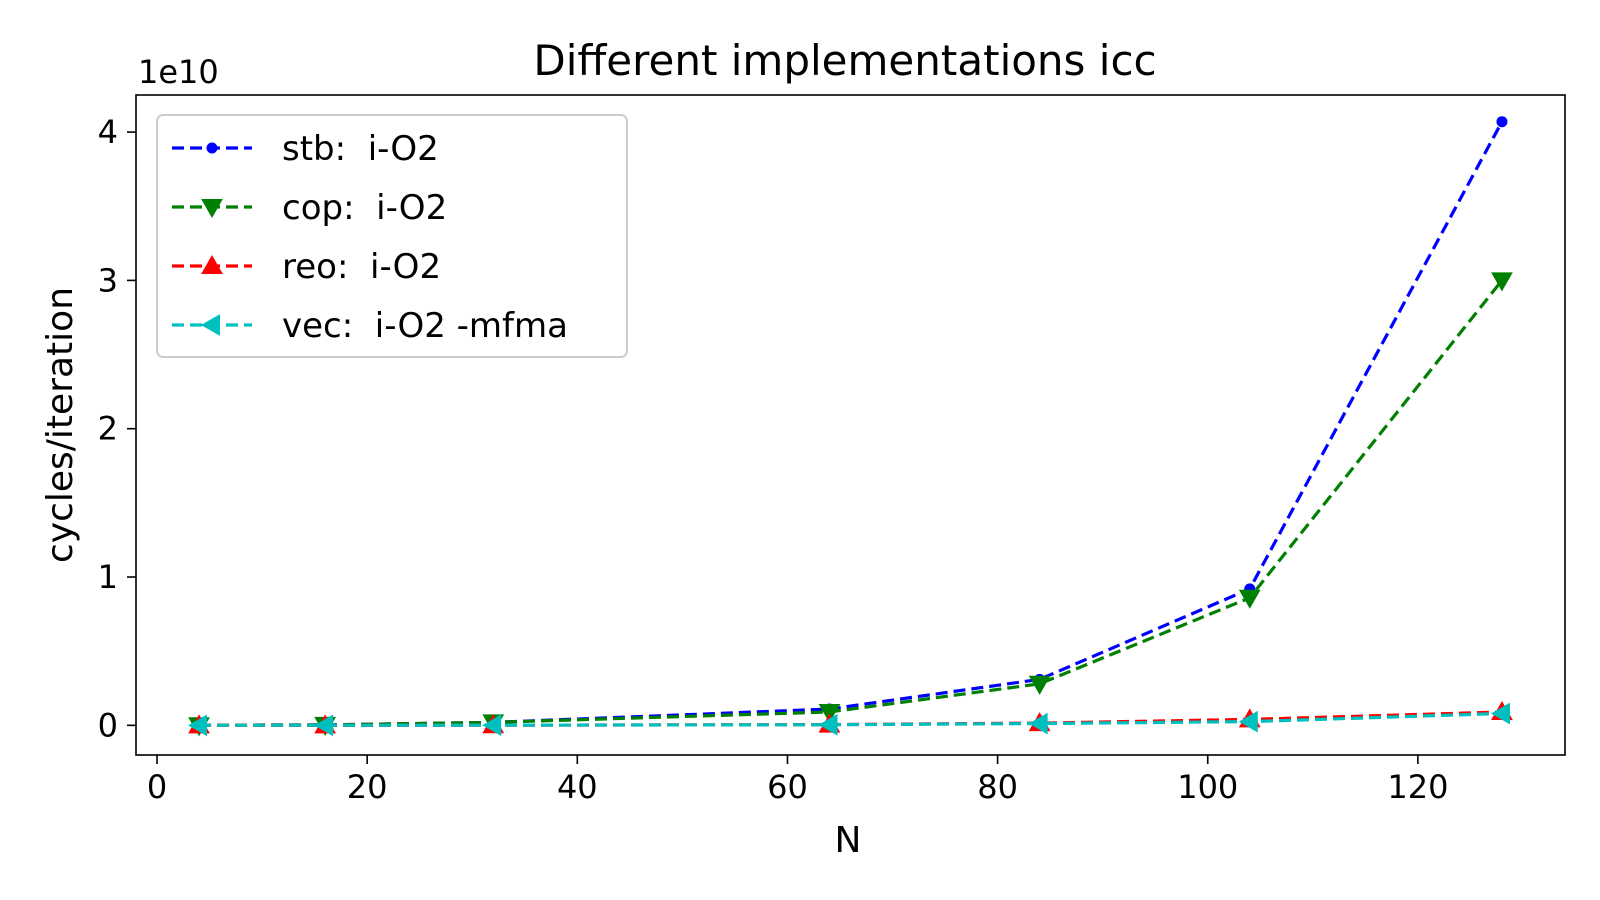  What do you see at coordinates (844, 60) in the screenshot?
I see `chart-title: Different implementations icc` at bounding box center [844, 60].